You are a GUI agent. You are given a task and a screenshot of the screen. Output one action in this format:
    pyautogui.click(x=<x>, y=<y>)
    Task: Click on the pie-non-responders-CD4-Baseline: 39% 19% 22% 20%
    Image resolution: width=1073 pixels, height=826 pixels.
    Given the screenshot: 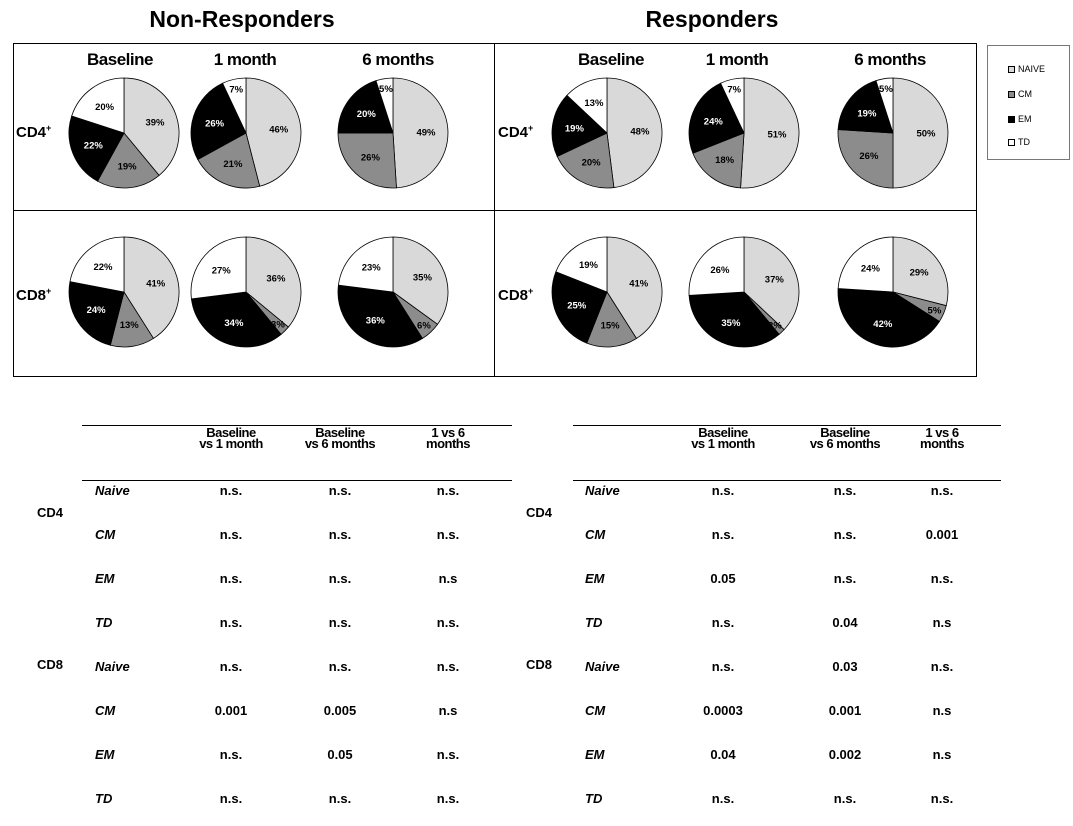 What is the action you would take?
    pyautogui.click(x=124, y=133)
    